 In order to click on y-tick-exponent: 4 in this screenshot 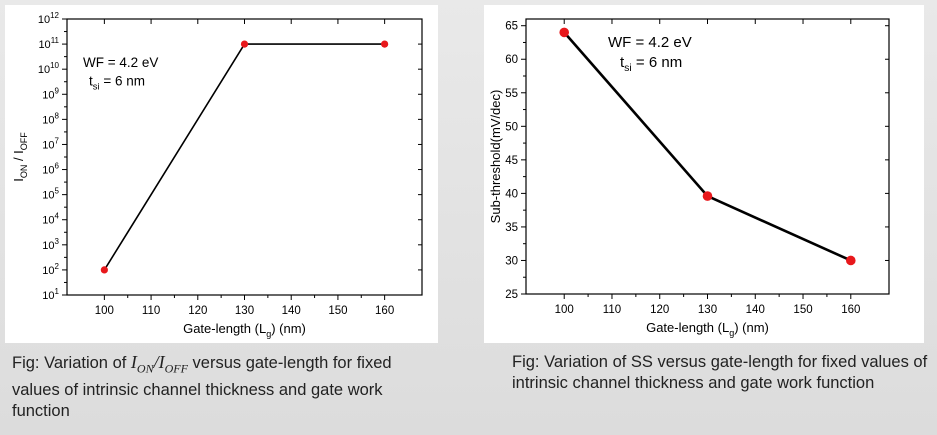, I will do `click(57, 216)`.